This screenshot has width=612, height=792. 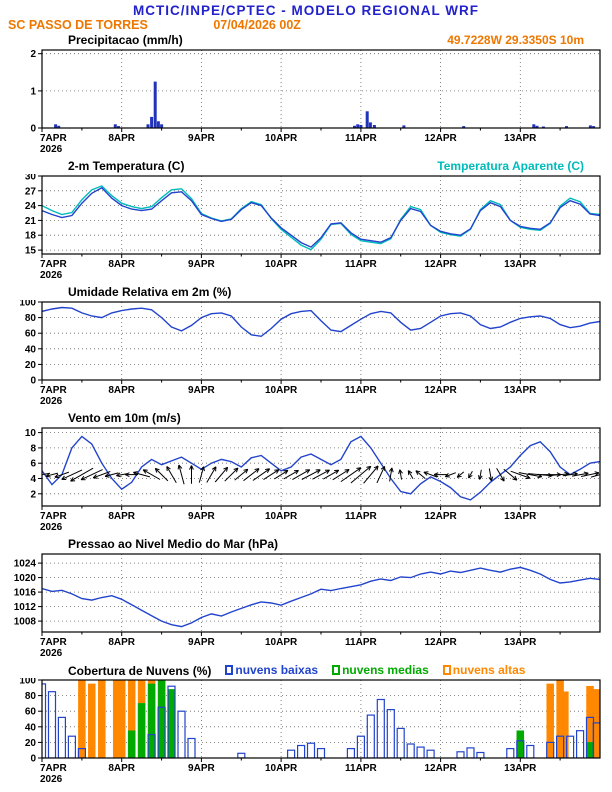 What do you see at coordinates (124, 418) in the screenshot?
I see `wind-title: Vento em 10m (m/s)` at bounding box center [124, 418].